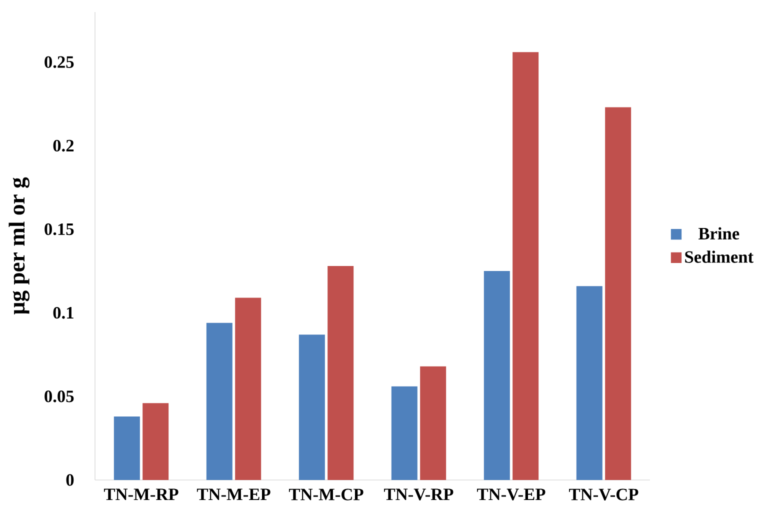  I want to click on y-tick-label: 0.25, so click(59, 62).